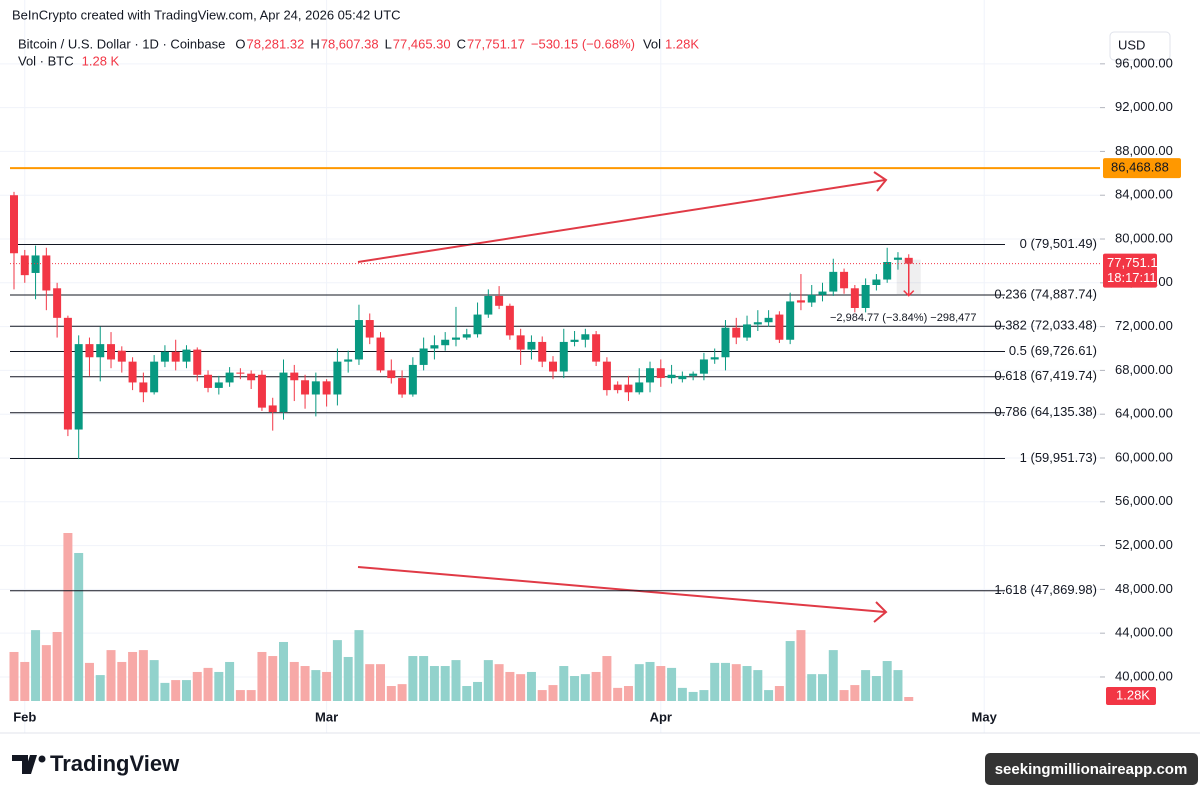 This screenshot has width=1200, height=795. Describe the element at coordinates (1144, 62) in the screenshot. I see `y-tick-label: 96,000.00` at that location.